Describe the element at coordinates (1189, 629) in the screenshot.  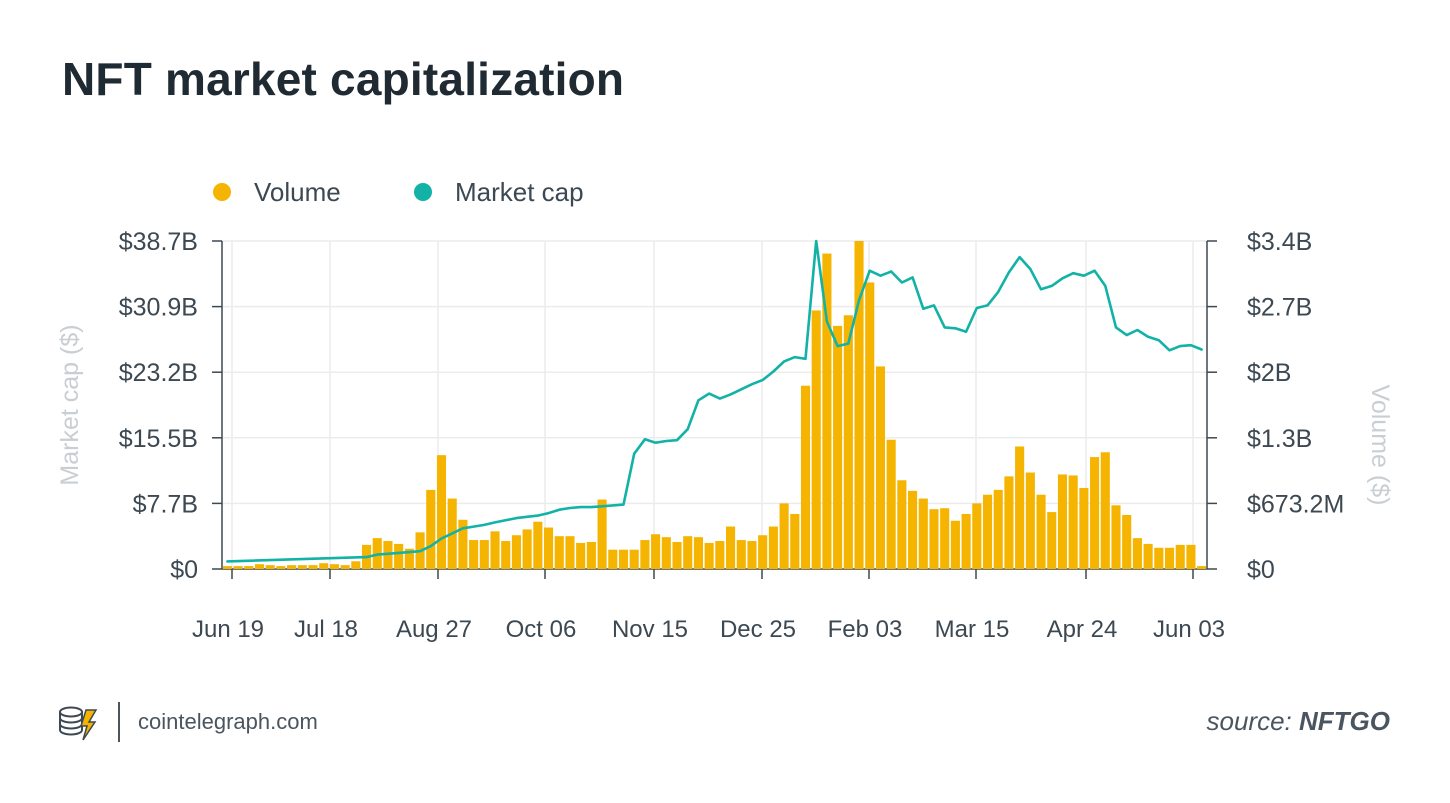
I see `x-tick-label-9: Jun 03` at that location.